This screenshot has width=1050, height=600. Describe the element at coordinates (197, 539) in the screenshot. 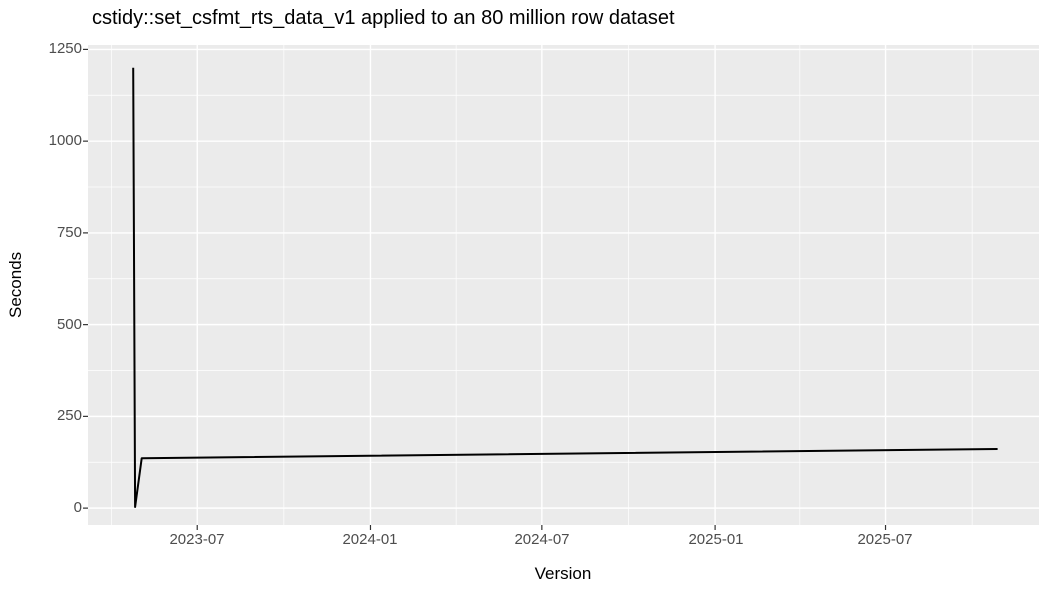

I see `x-tick-label: 2023-07` at that location.